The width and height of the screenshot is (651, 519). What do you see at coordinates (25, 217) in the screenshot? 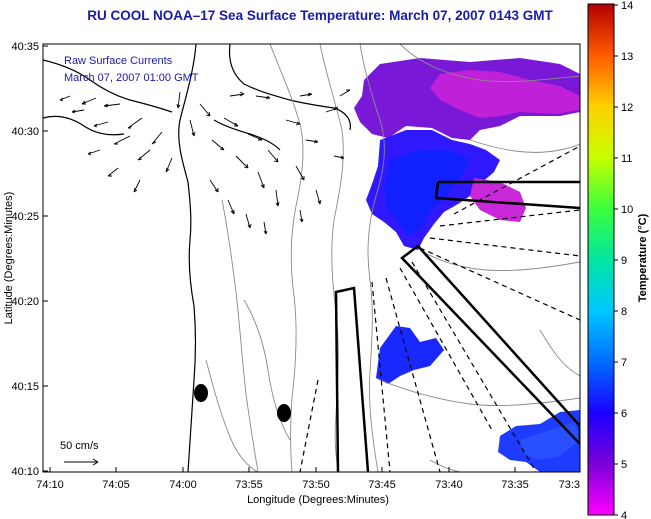
I see `y-tick-label: 40:25` at bounding box center [25, 217].